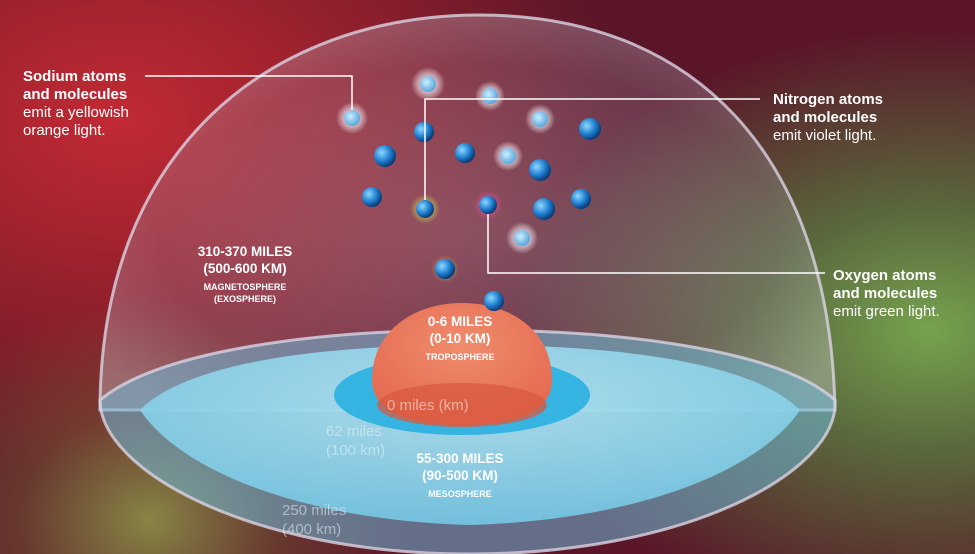  I want to click on oxygen-title-1: Oxygen atoms, so click(885, 275).